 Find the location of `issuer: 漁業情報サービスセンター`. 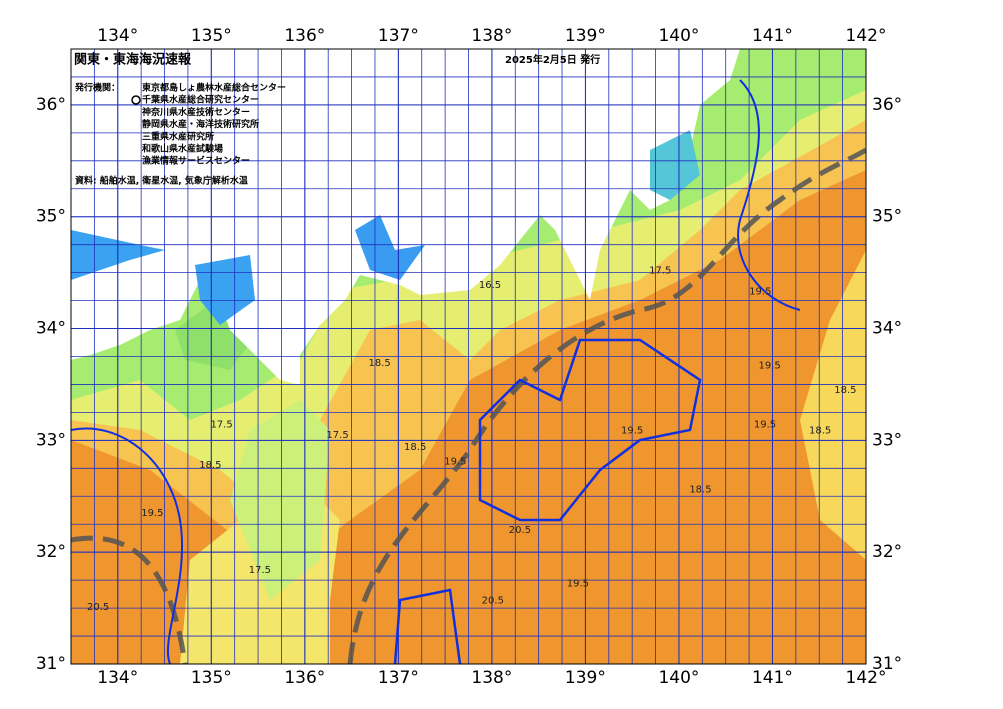

issuer: 漁業情報サービスセンター is located at coordinates (196, 161).